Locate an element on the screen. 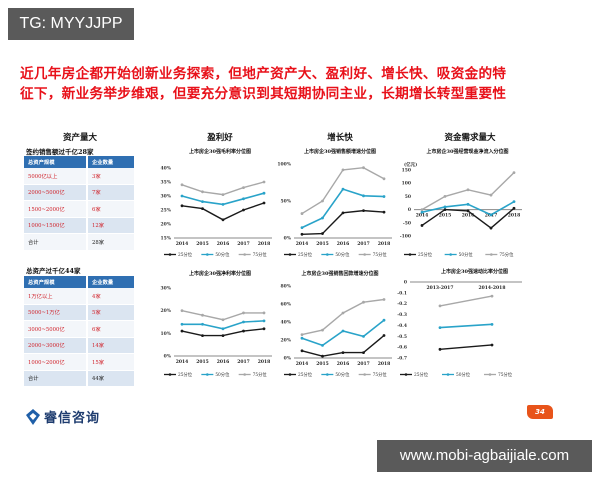  svg-text: 40% is located at coordinates (165, 169).